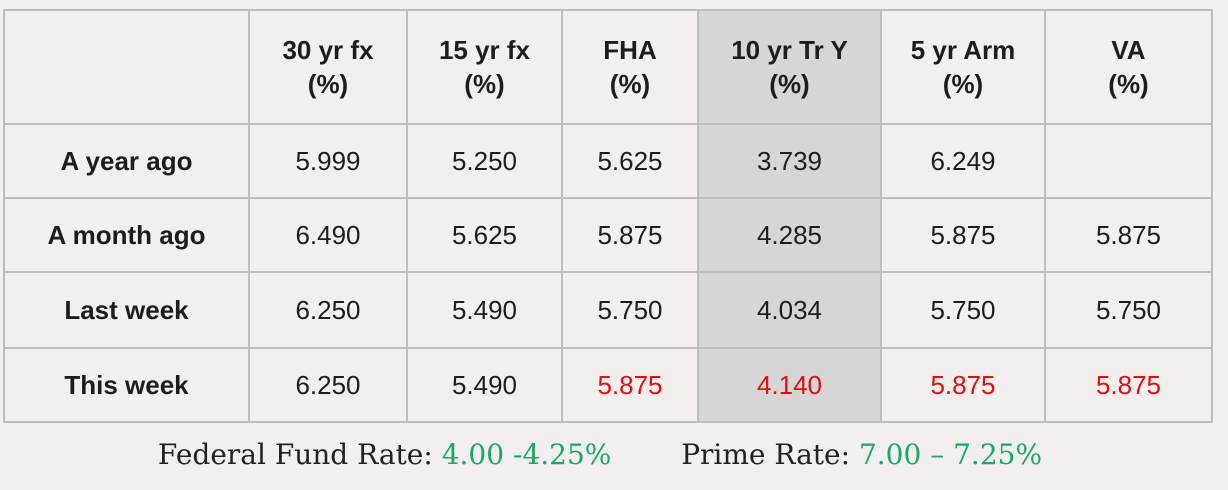 The image size is (1228, 490). I want to click on federal-fund-rate-label: Federal Fund Rate:, so click(295, 454).